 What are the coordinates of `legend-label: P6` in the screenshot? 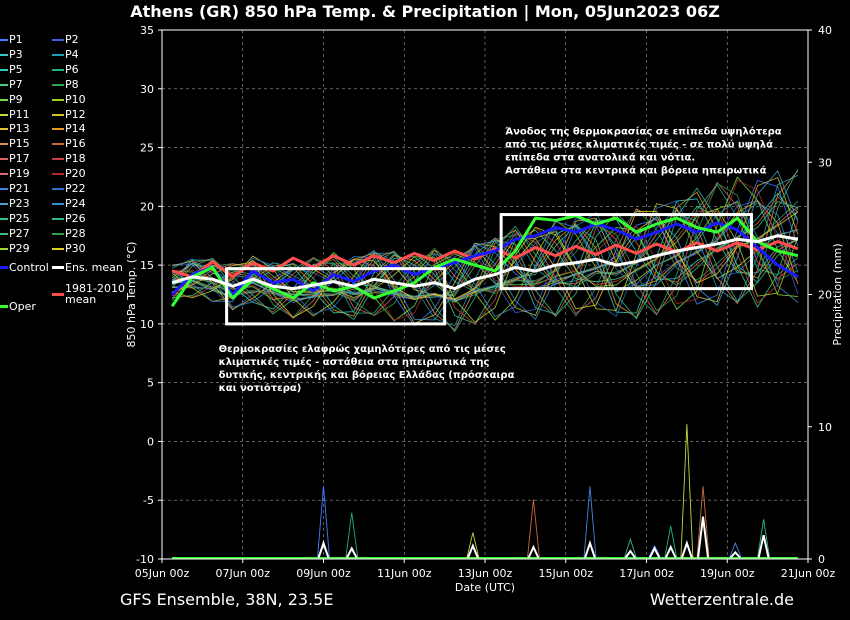 It's located at (72, 69).